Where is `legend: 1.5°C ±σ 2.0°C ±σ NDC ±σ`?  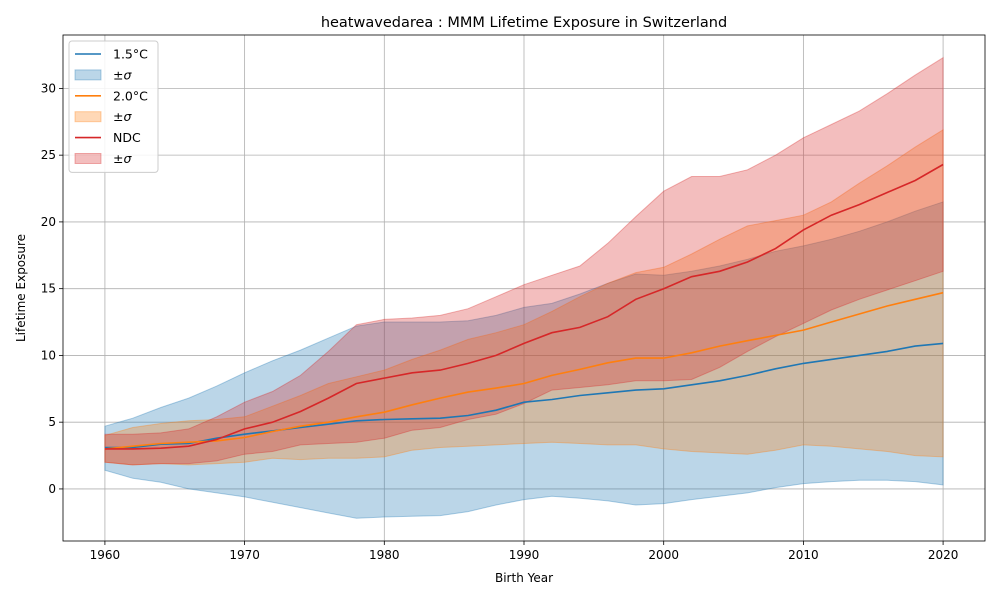
legend: 1.5°C ±σ 2.0°C ±σ NDC ±σ is located at coordinates (113, 106).